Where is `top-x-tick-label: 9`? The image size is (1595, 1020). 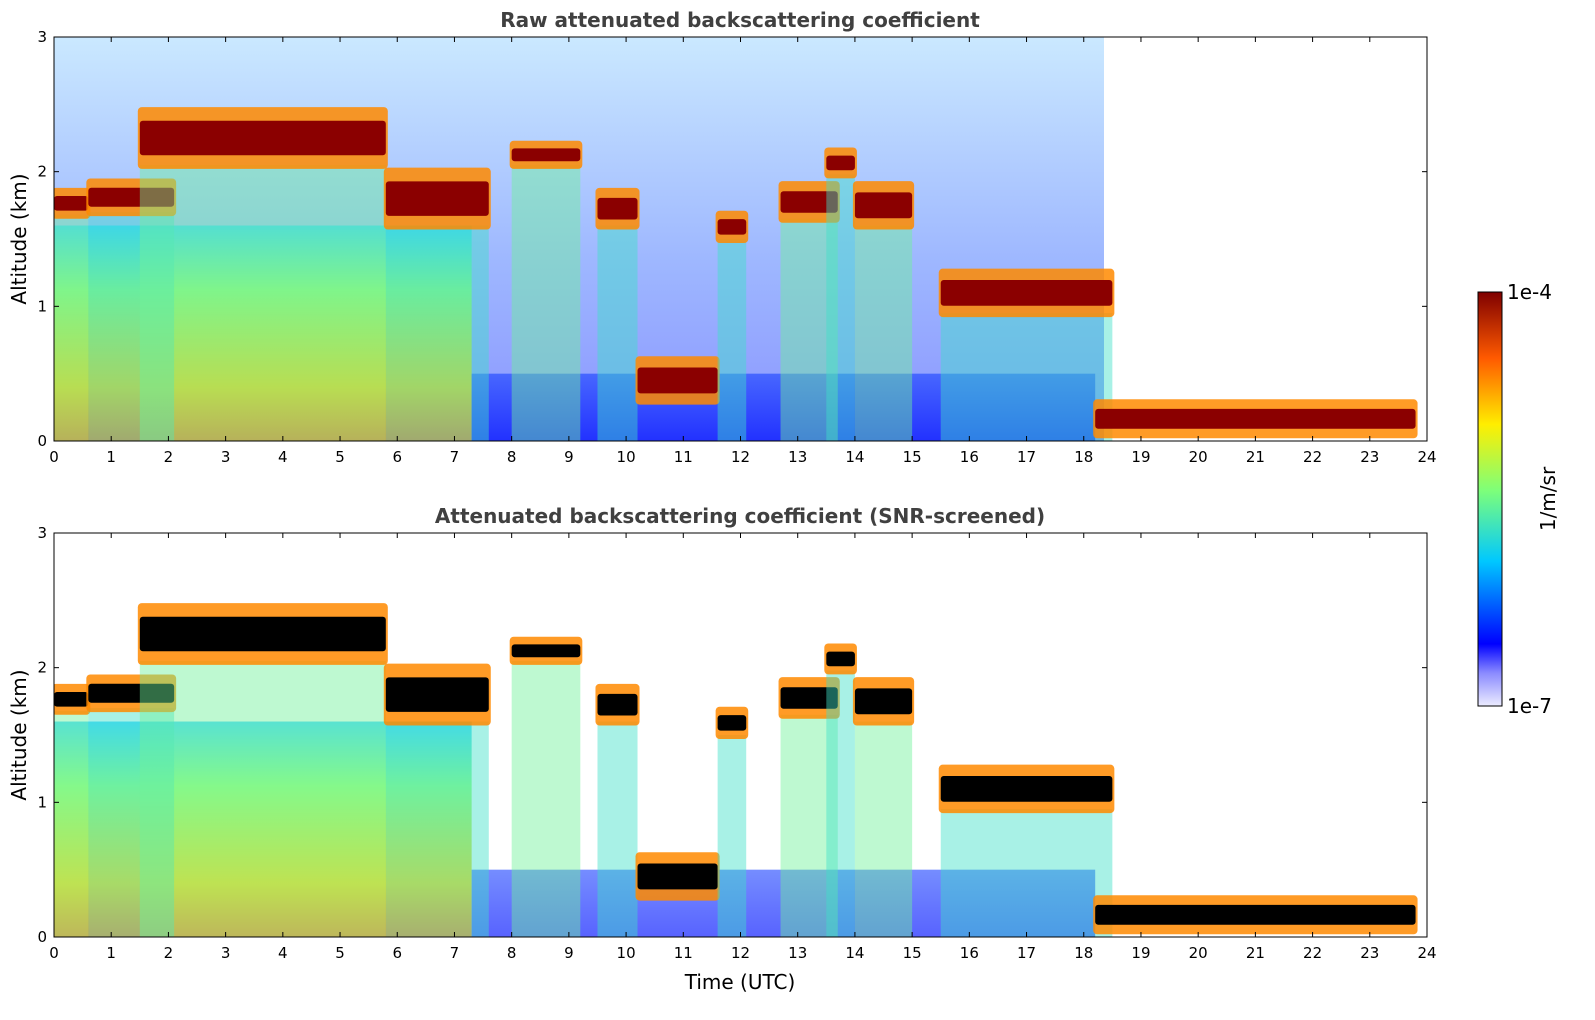
top-x-tick-label: 9 is located at coordinates (569, 457).